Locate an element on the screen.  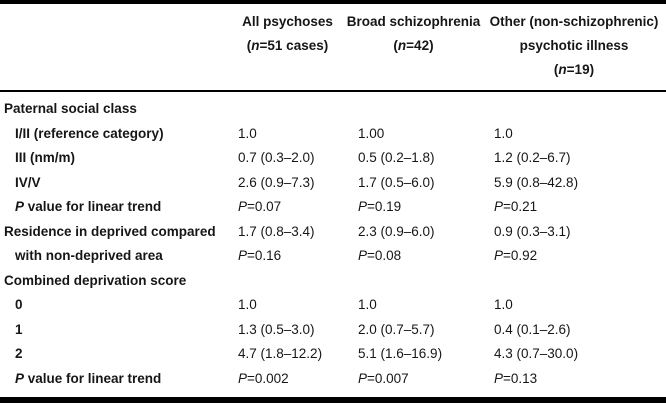
column-header-line: (n=42) is located at coordinates (413, 45).